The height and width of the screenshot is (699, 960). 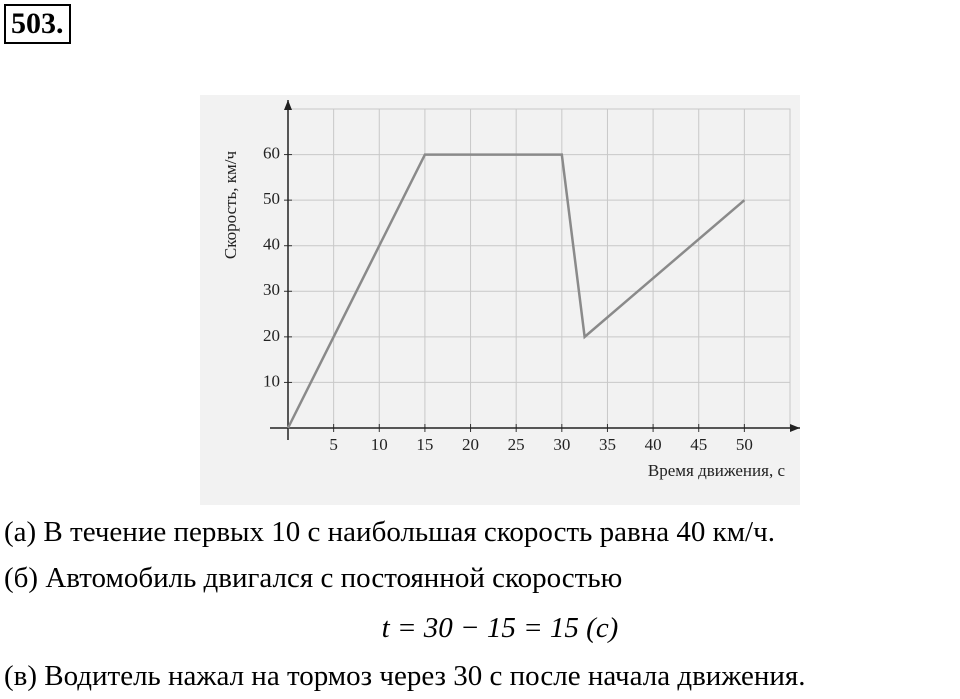 What do you see at coordinates (744, 444) in the screenshot?
I see `x-tick-label: 50` at bounding box center [744, 444].